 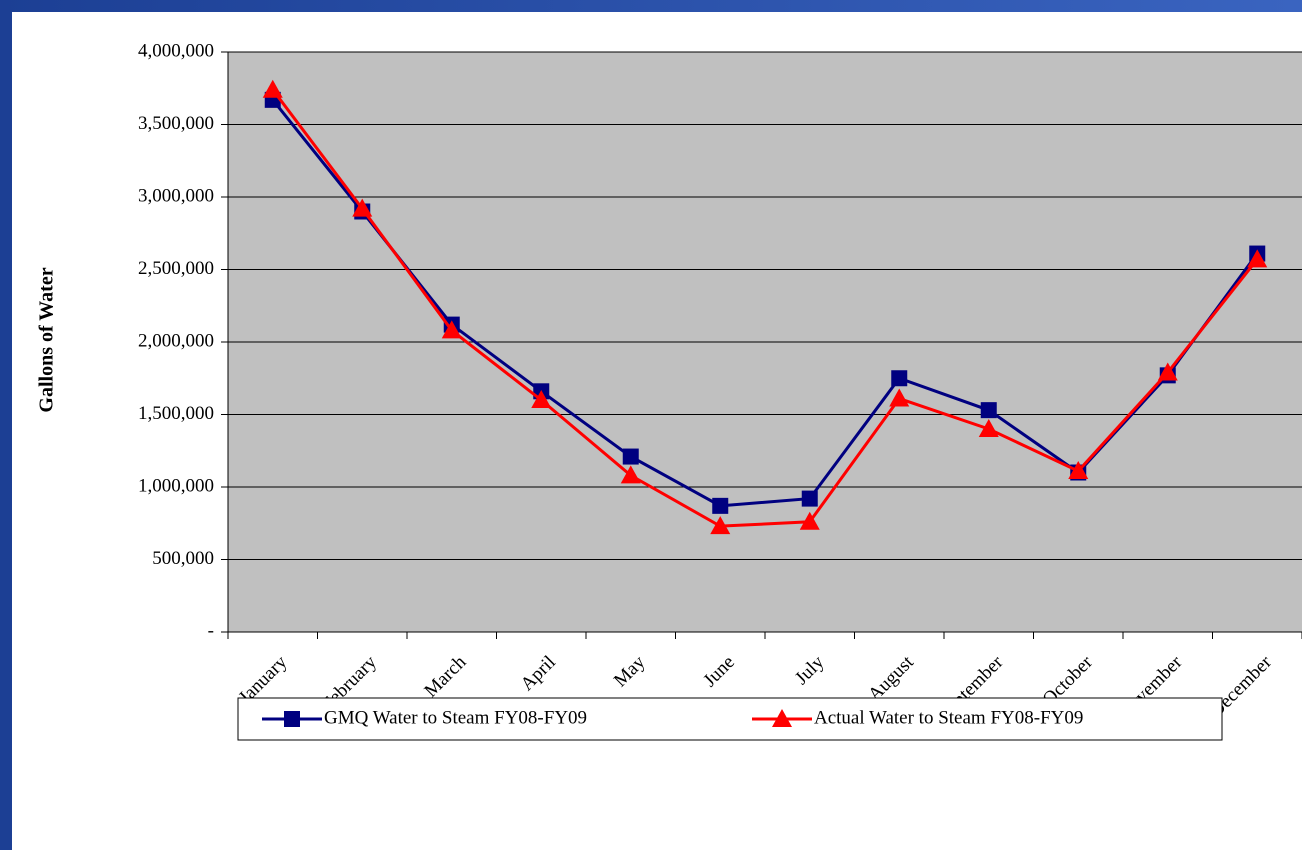 What do you see at coordinates (211, 630) in the screenshot?
I see `y-tick-label: -` at bounding box center [211, 630].